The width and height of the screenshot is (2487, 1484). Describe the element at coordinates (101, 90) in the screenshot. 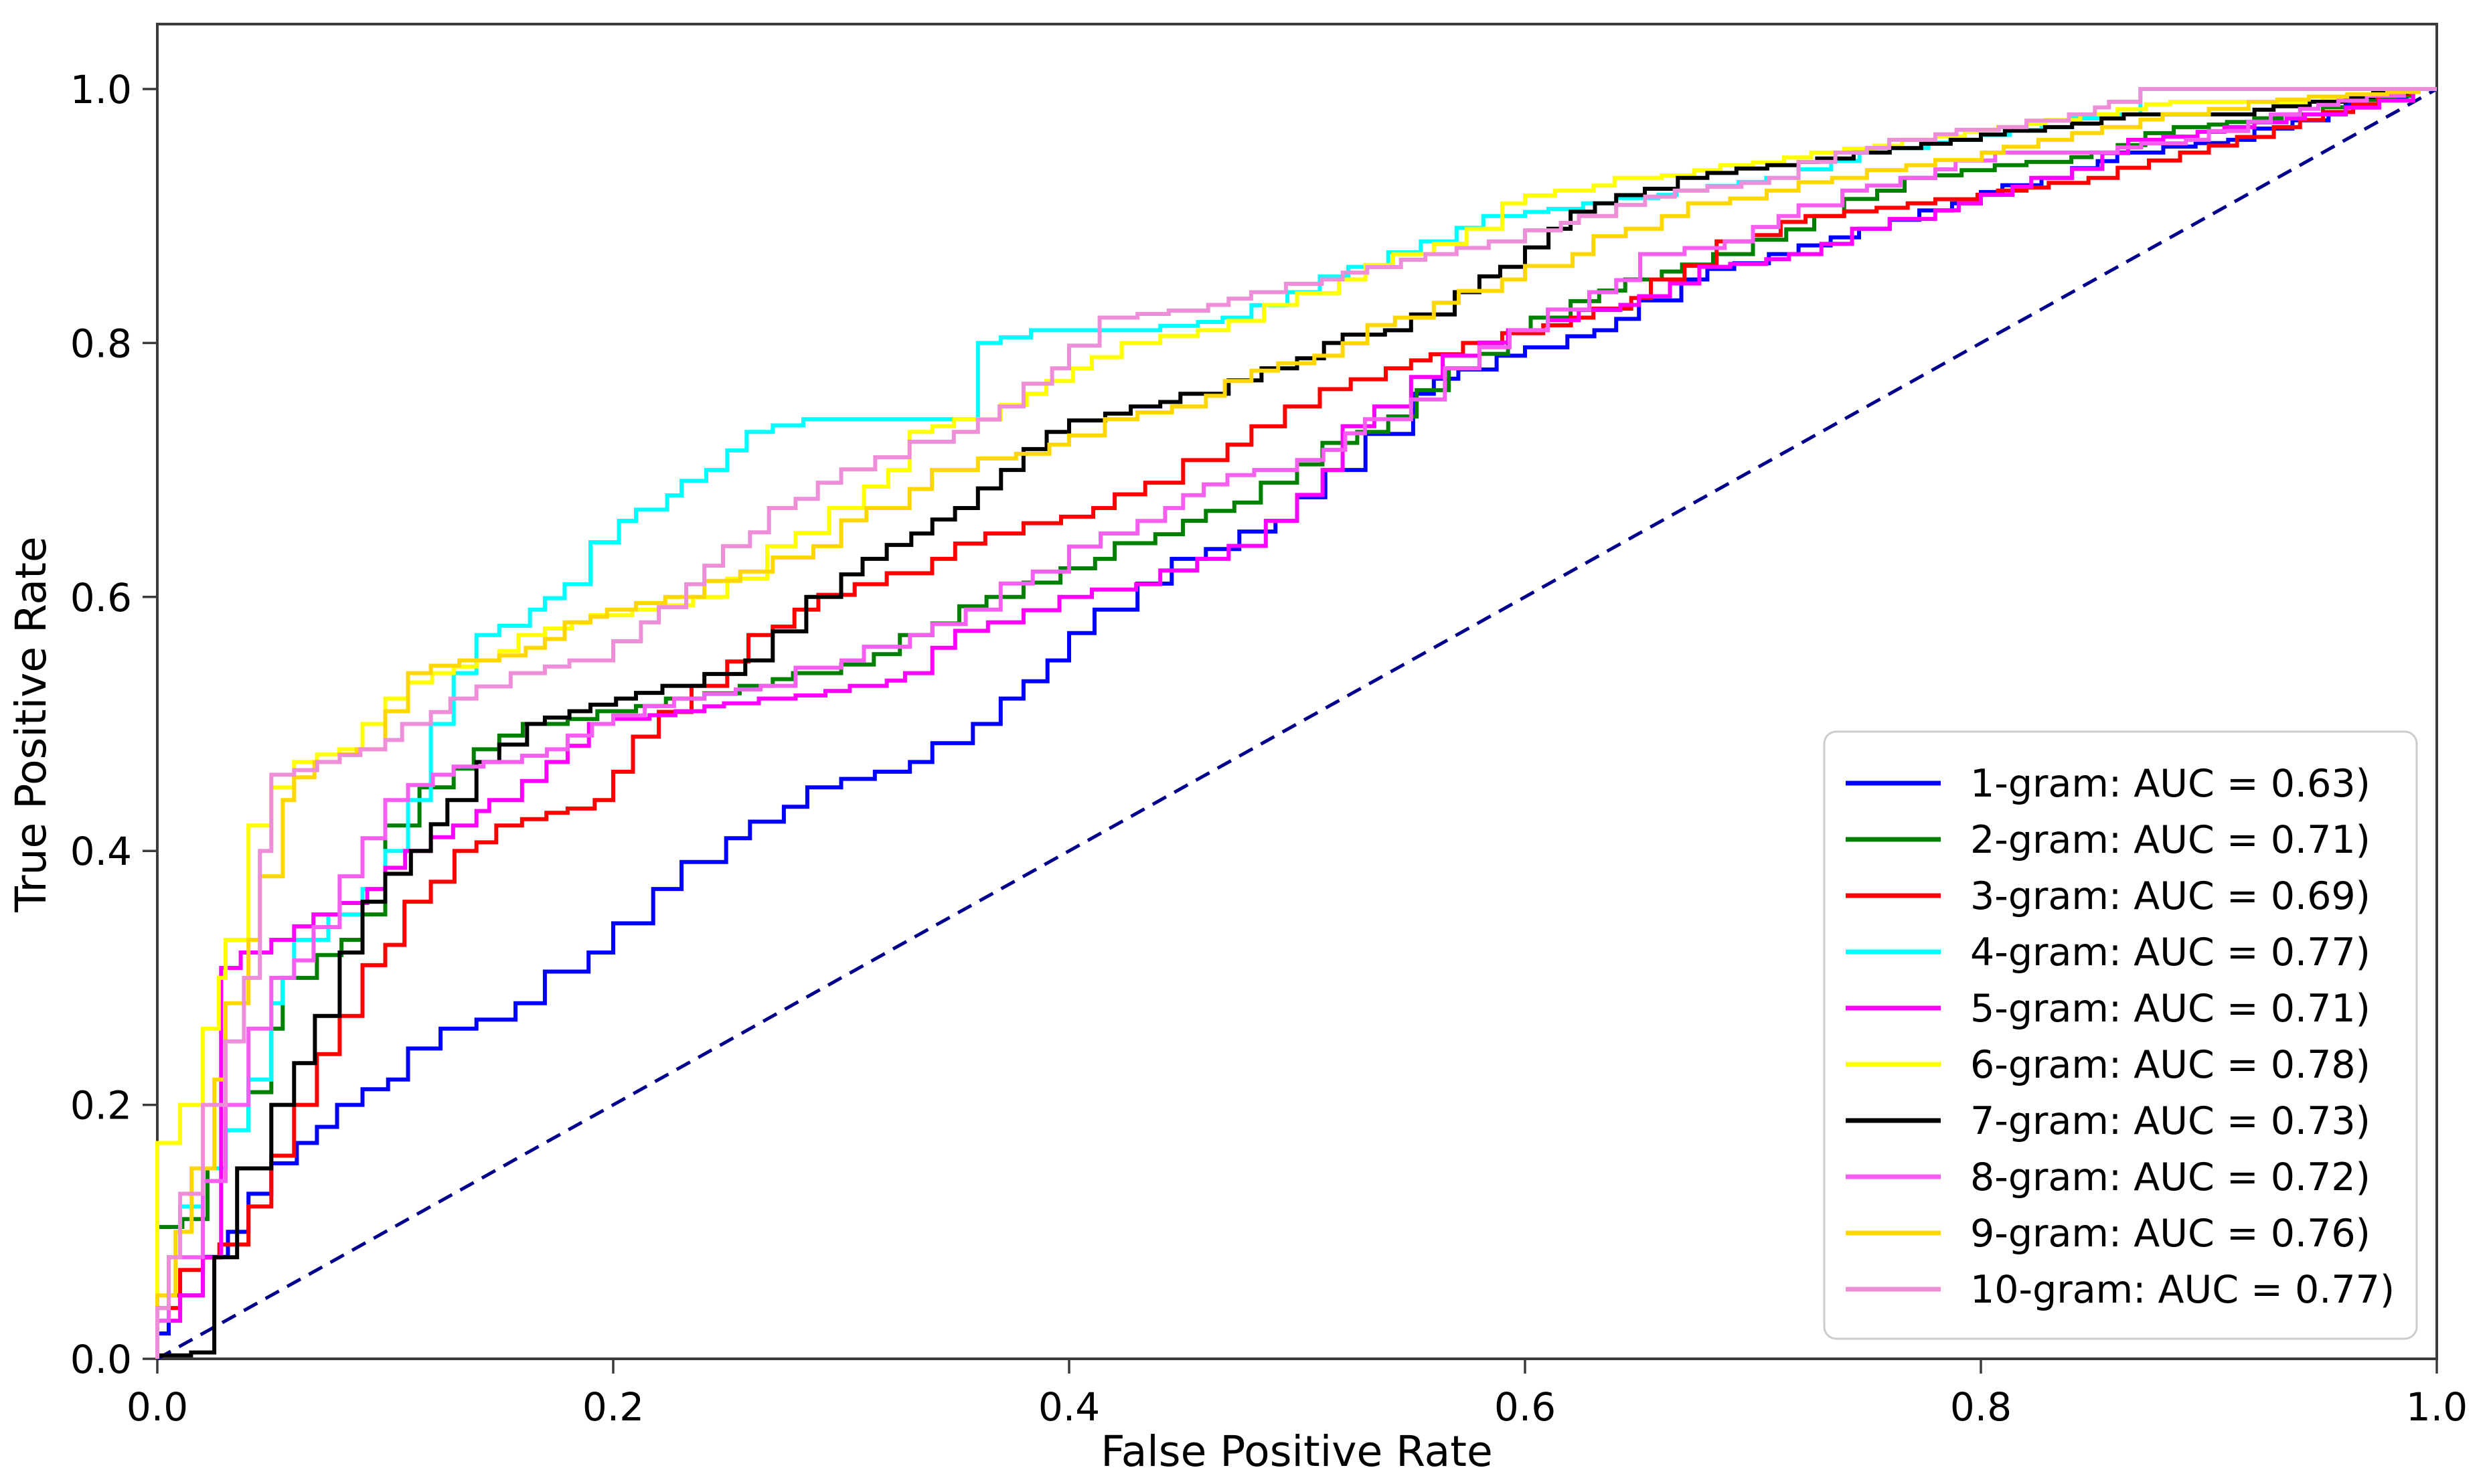

I see `y-tick-label: 1.0` at that location.